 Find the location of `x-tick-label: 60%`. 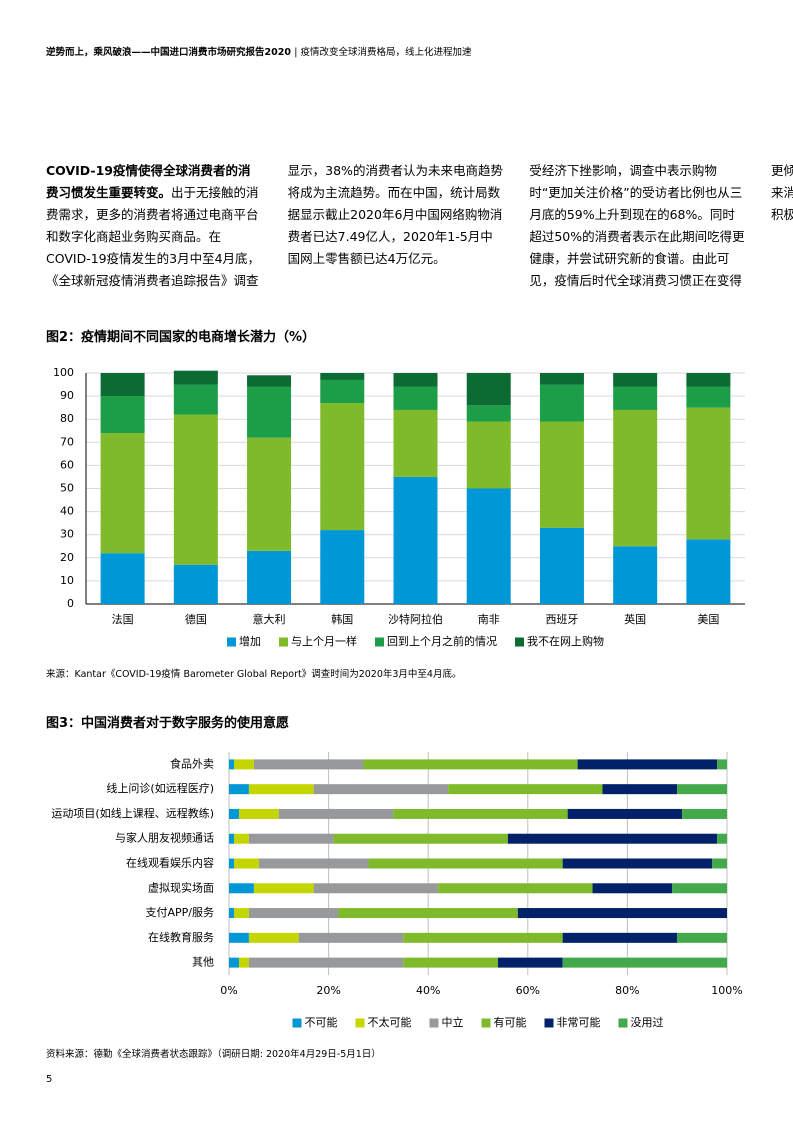

x-tick-label: 60% is located at coordinates (528, 990).